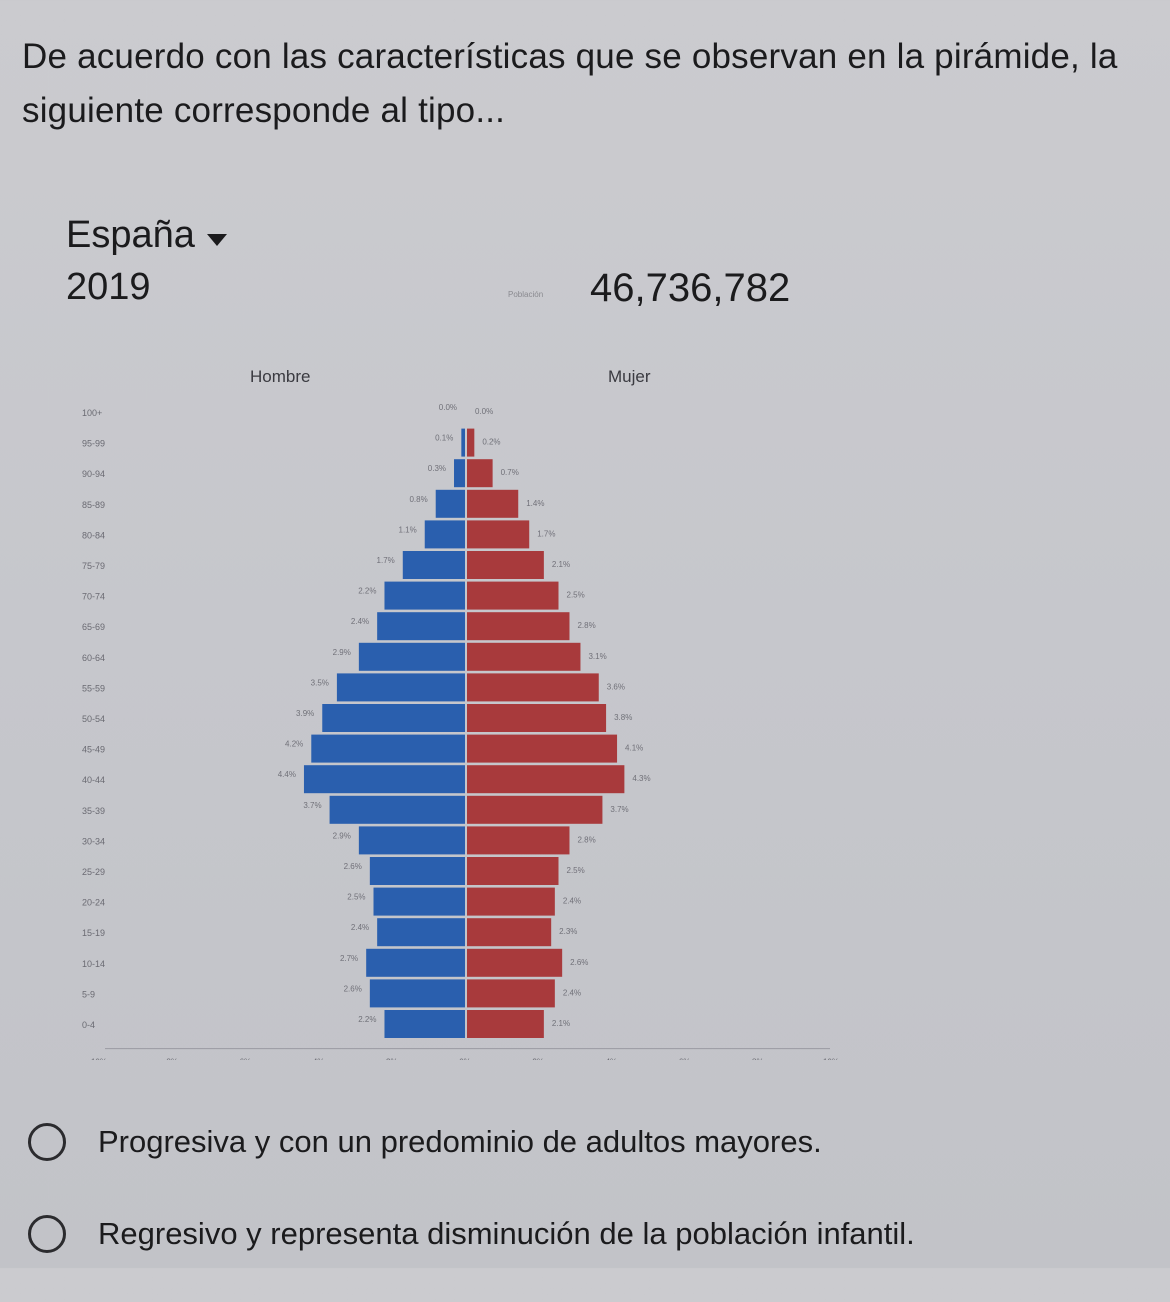  What do you see at coordinates (93, 872) in the screenshot?
I see `age-group-label: 25-29` at bounding box center [93, 872].